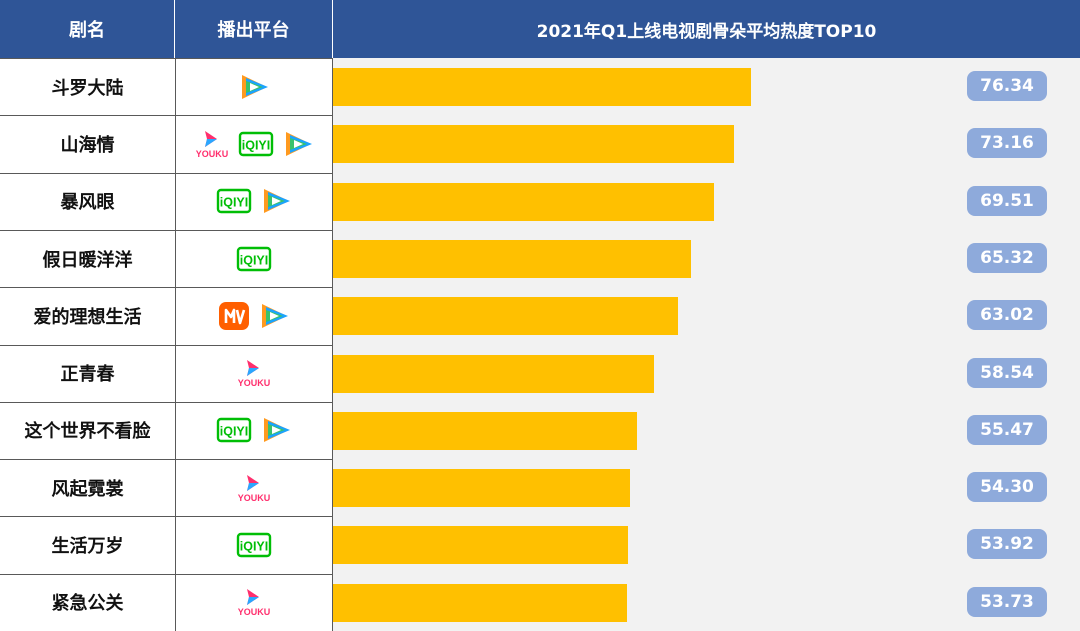 The height and width of the screenshot is (631, 1080). What do you see at coordinates (1007, 143) in the screenshot?
I see `value-label: 73.16` at bounding box center [1007, 143].